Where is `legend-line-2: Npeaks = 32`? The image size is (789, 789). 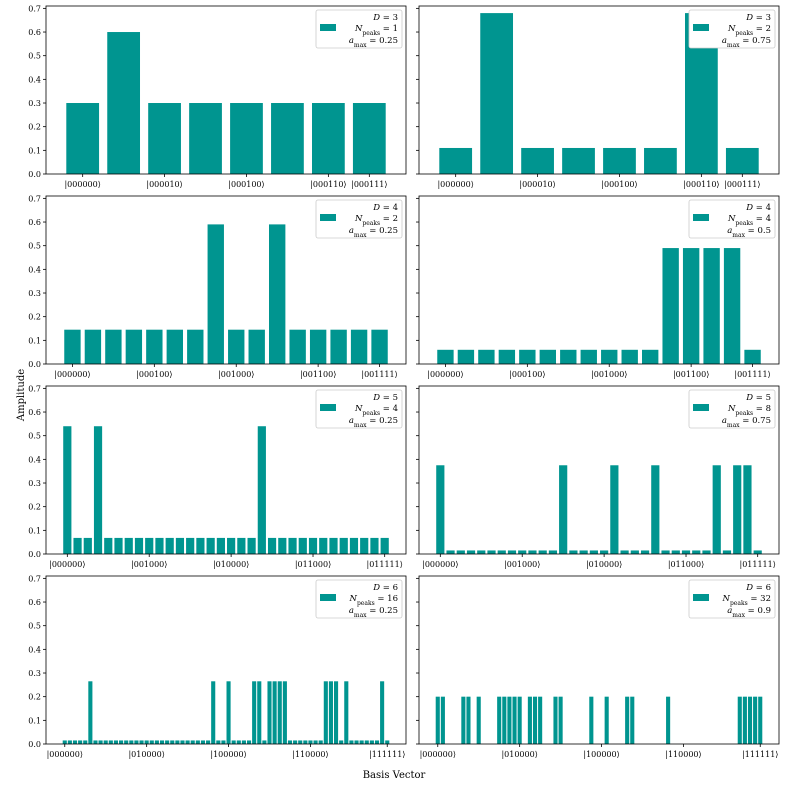 legend-line-2: Npeaks = 32 is located at coordinates (746, 600).